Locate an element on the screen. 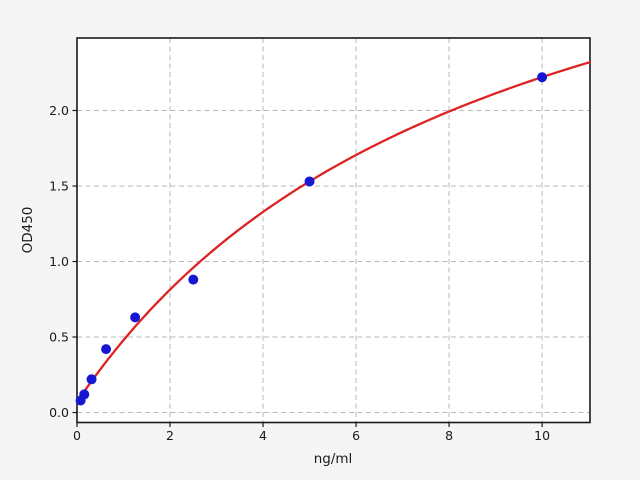 The height and width of the screenshot is (480, 640). x-tick-label: 10 is located at coordinates (542, 435).